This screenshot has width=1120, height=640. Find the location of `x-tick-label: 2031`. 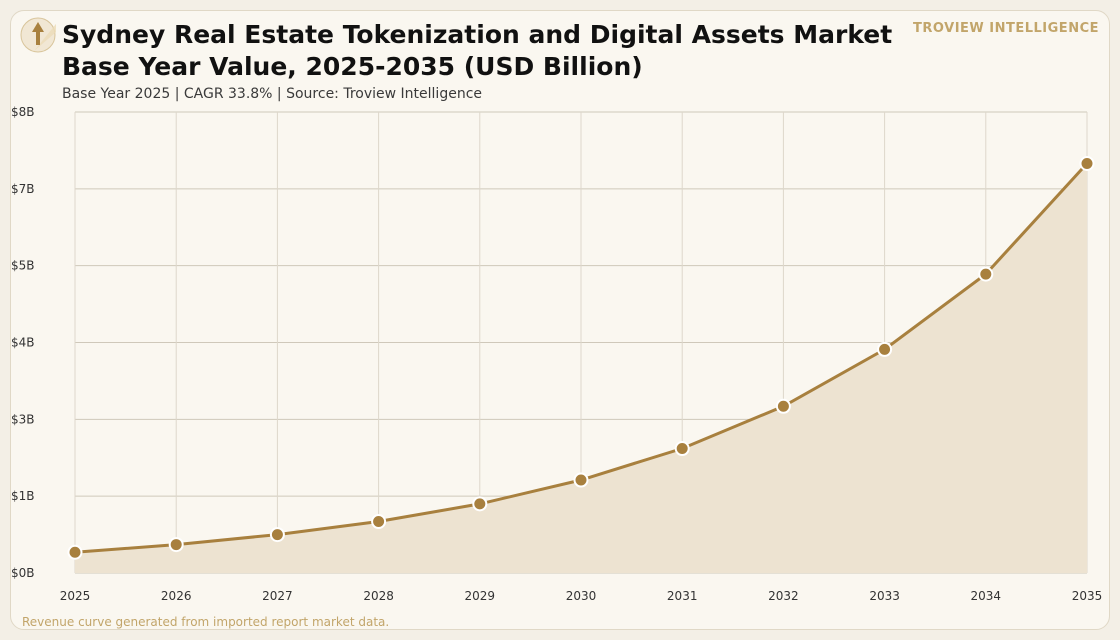

x-tick-label: 2031 is located at coordinates (682, 596).